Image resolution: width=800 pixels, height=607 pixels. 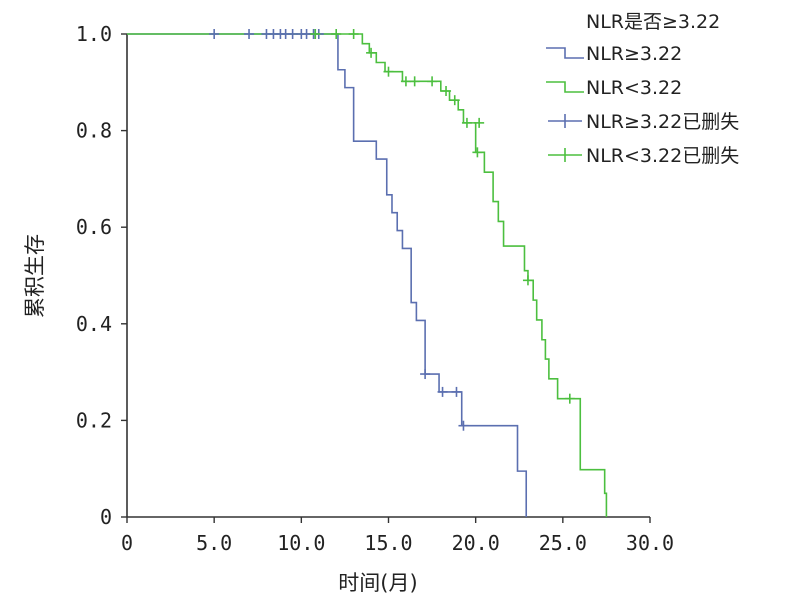 I want to click on y-tick-label: 0, so click(x=106, y=517).